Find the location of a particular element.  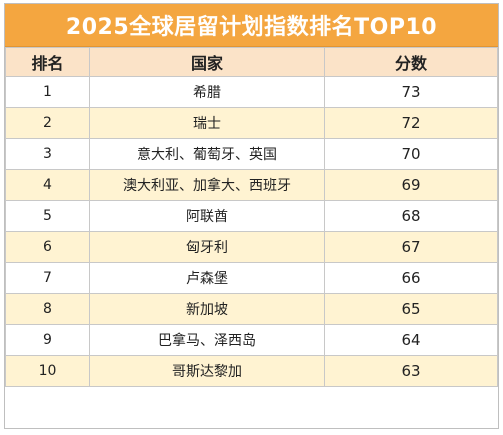

rank-cell: 1 is located at coordinates (47, 92).